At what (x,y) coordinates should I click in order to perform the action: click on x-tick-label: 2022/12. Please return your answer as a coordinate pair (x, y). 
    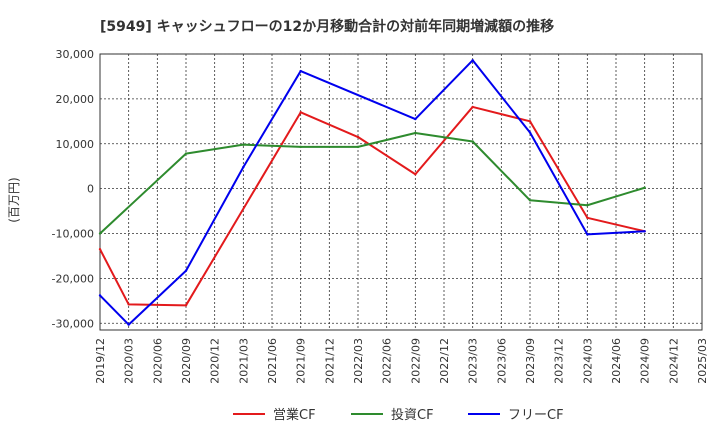
    Looking at the image, I should click on (444, 361).